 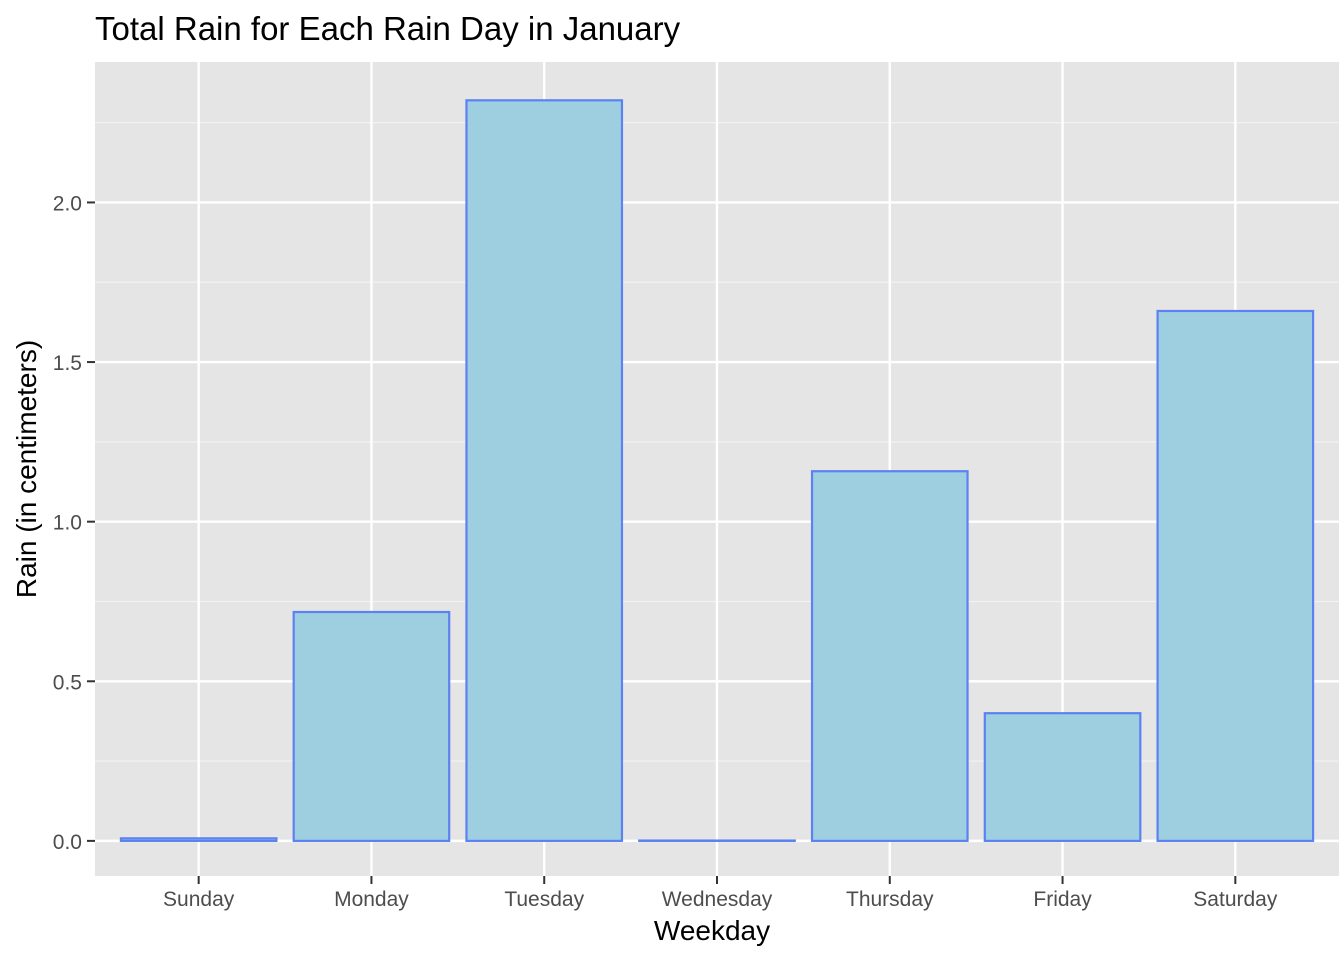 What do you see at coordinates (67, 842) in the screenshot?
I see `y-tick-label: 0.0` at bounding box center [67, 842].